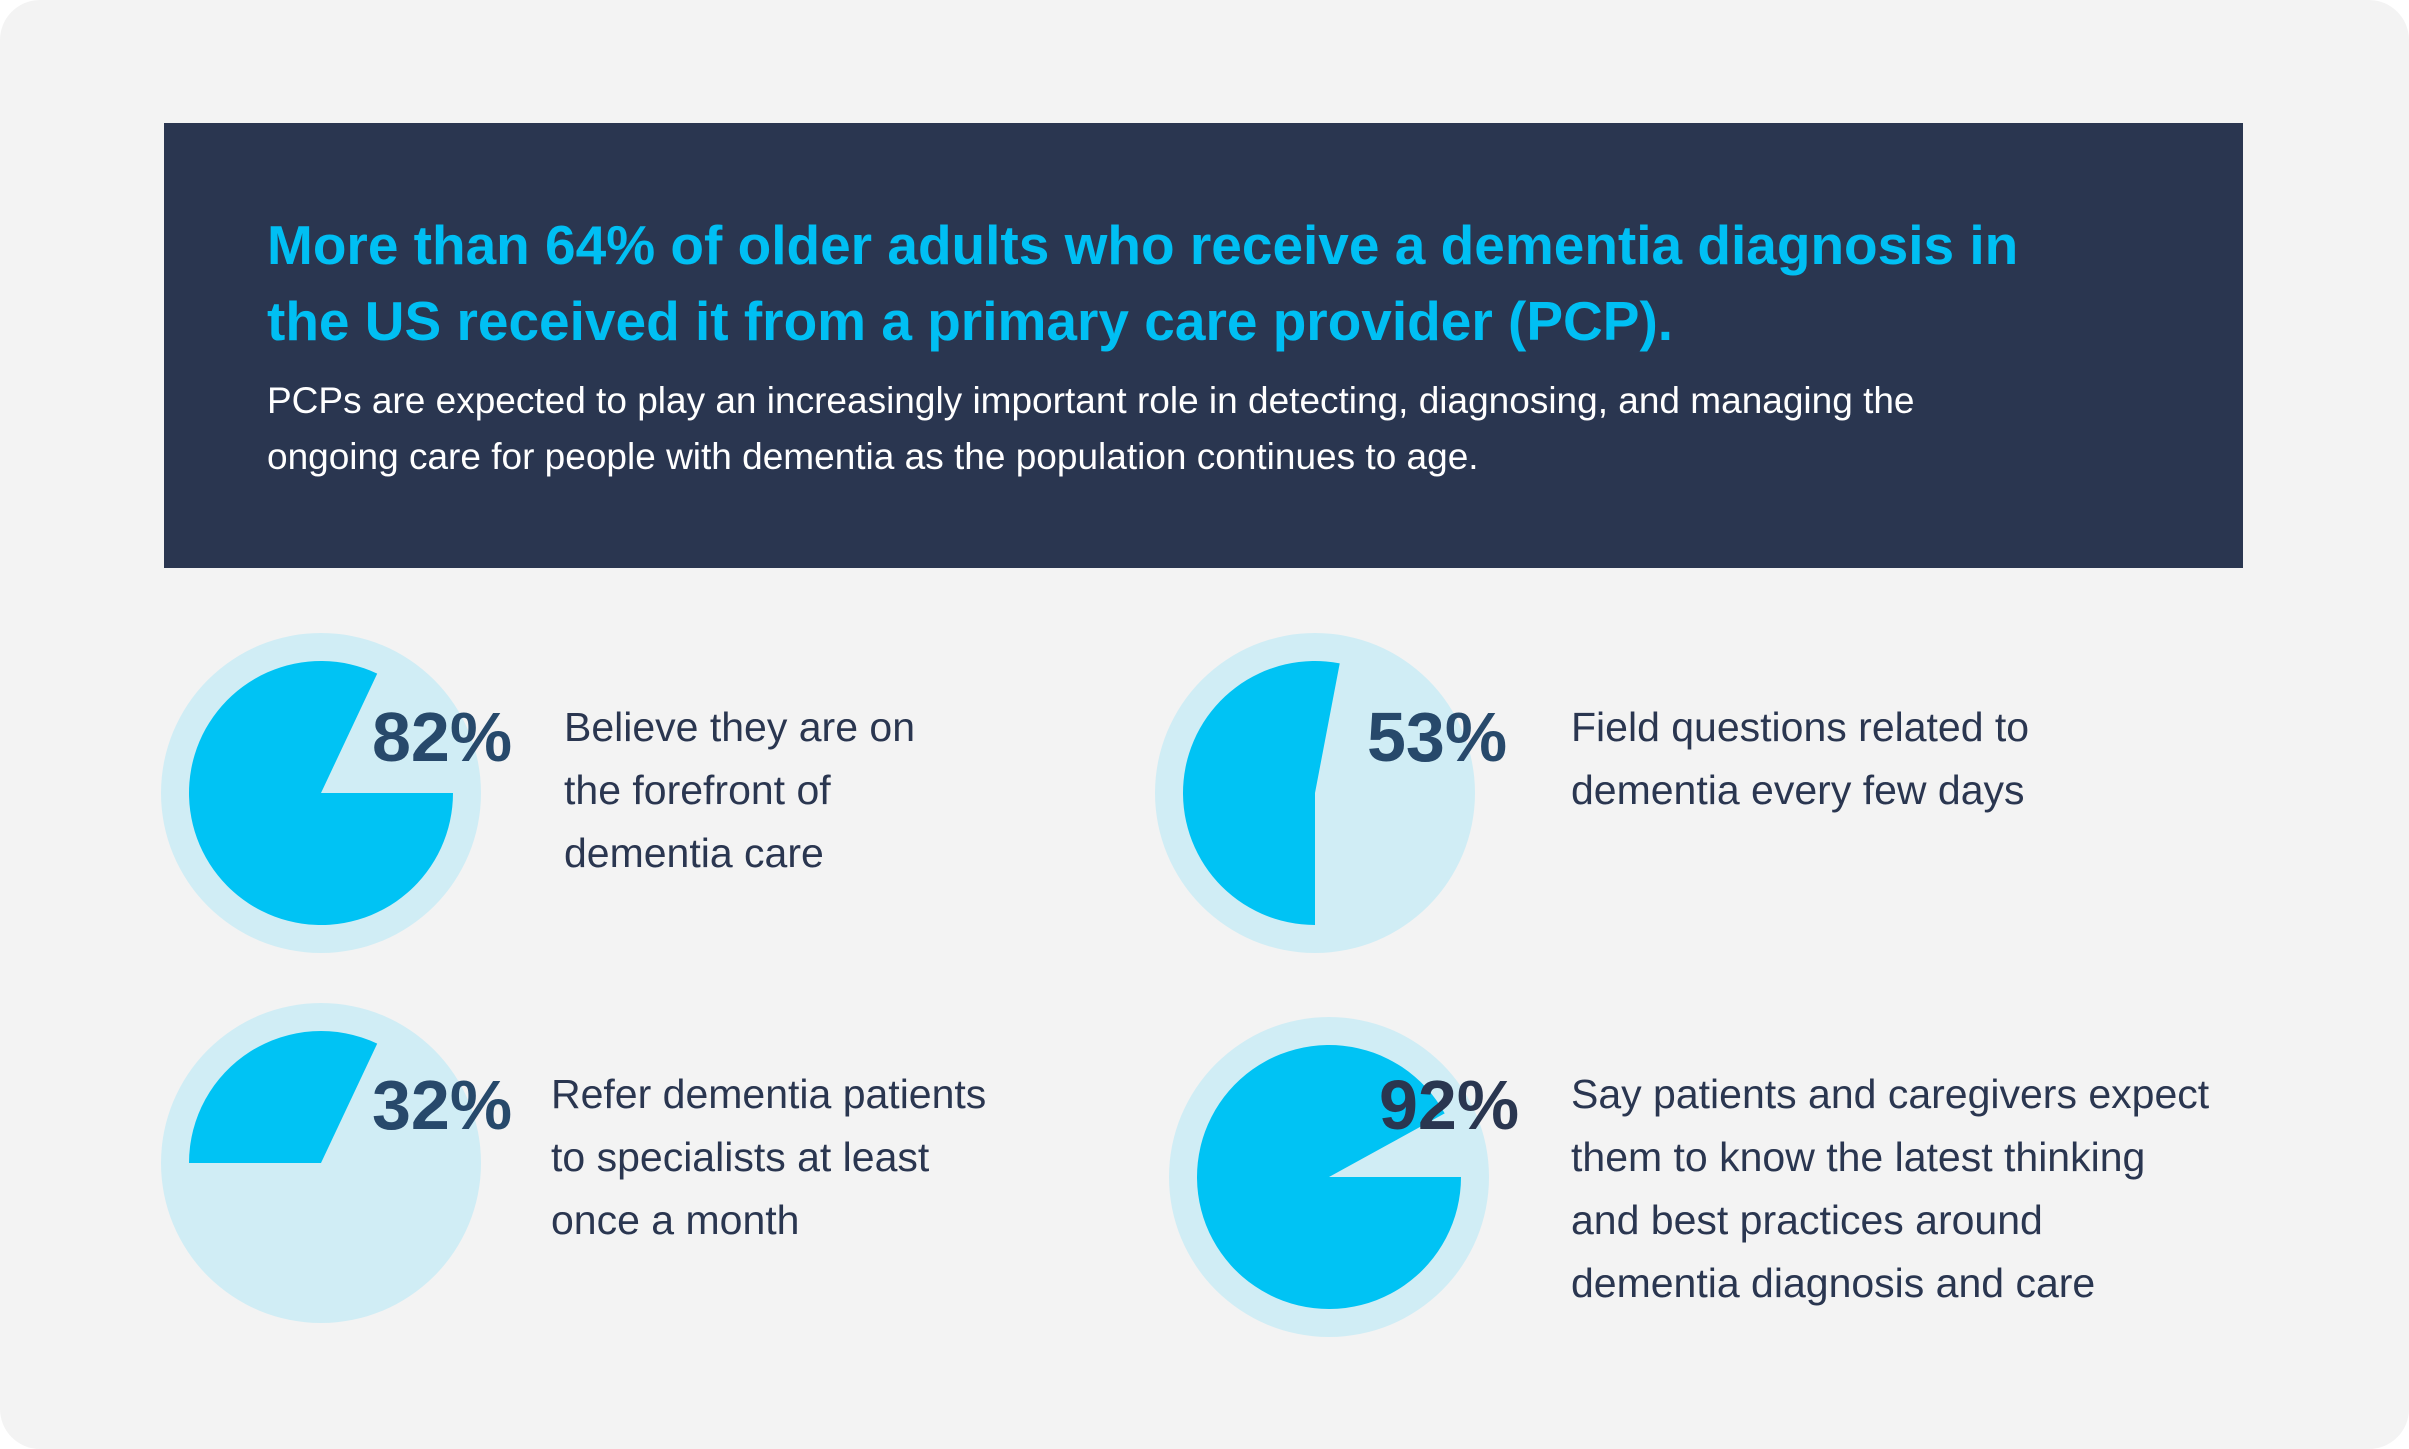 This screenshot has width=2409, height=1449. What do you see at coordinates (1807, 1220) in the screenshot?
I see `description-line: and best practices around` at bounding box center [1807, 1220].